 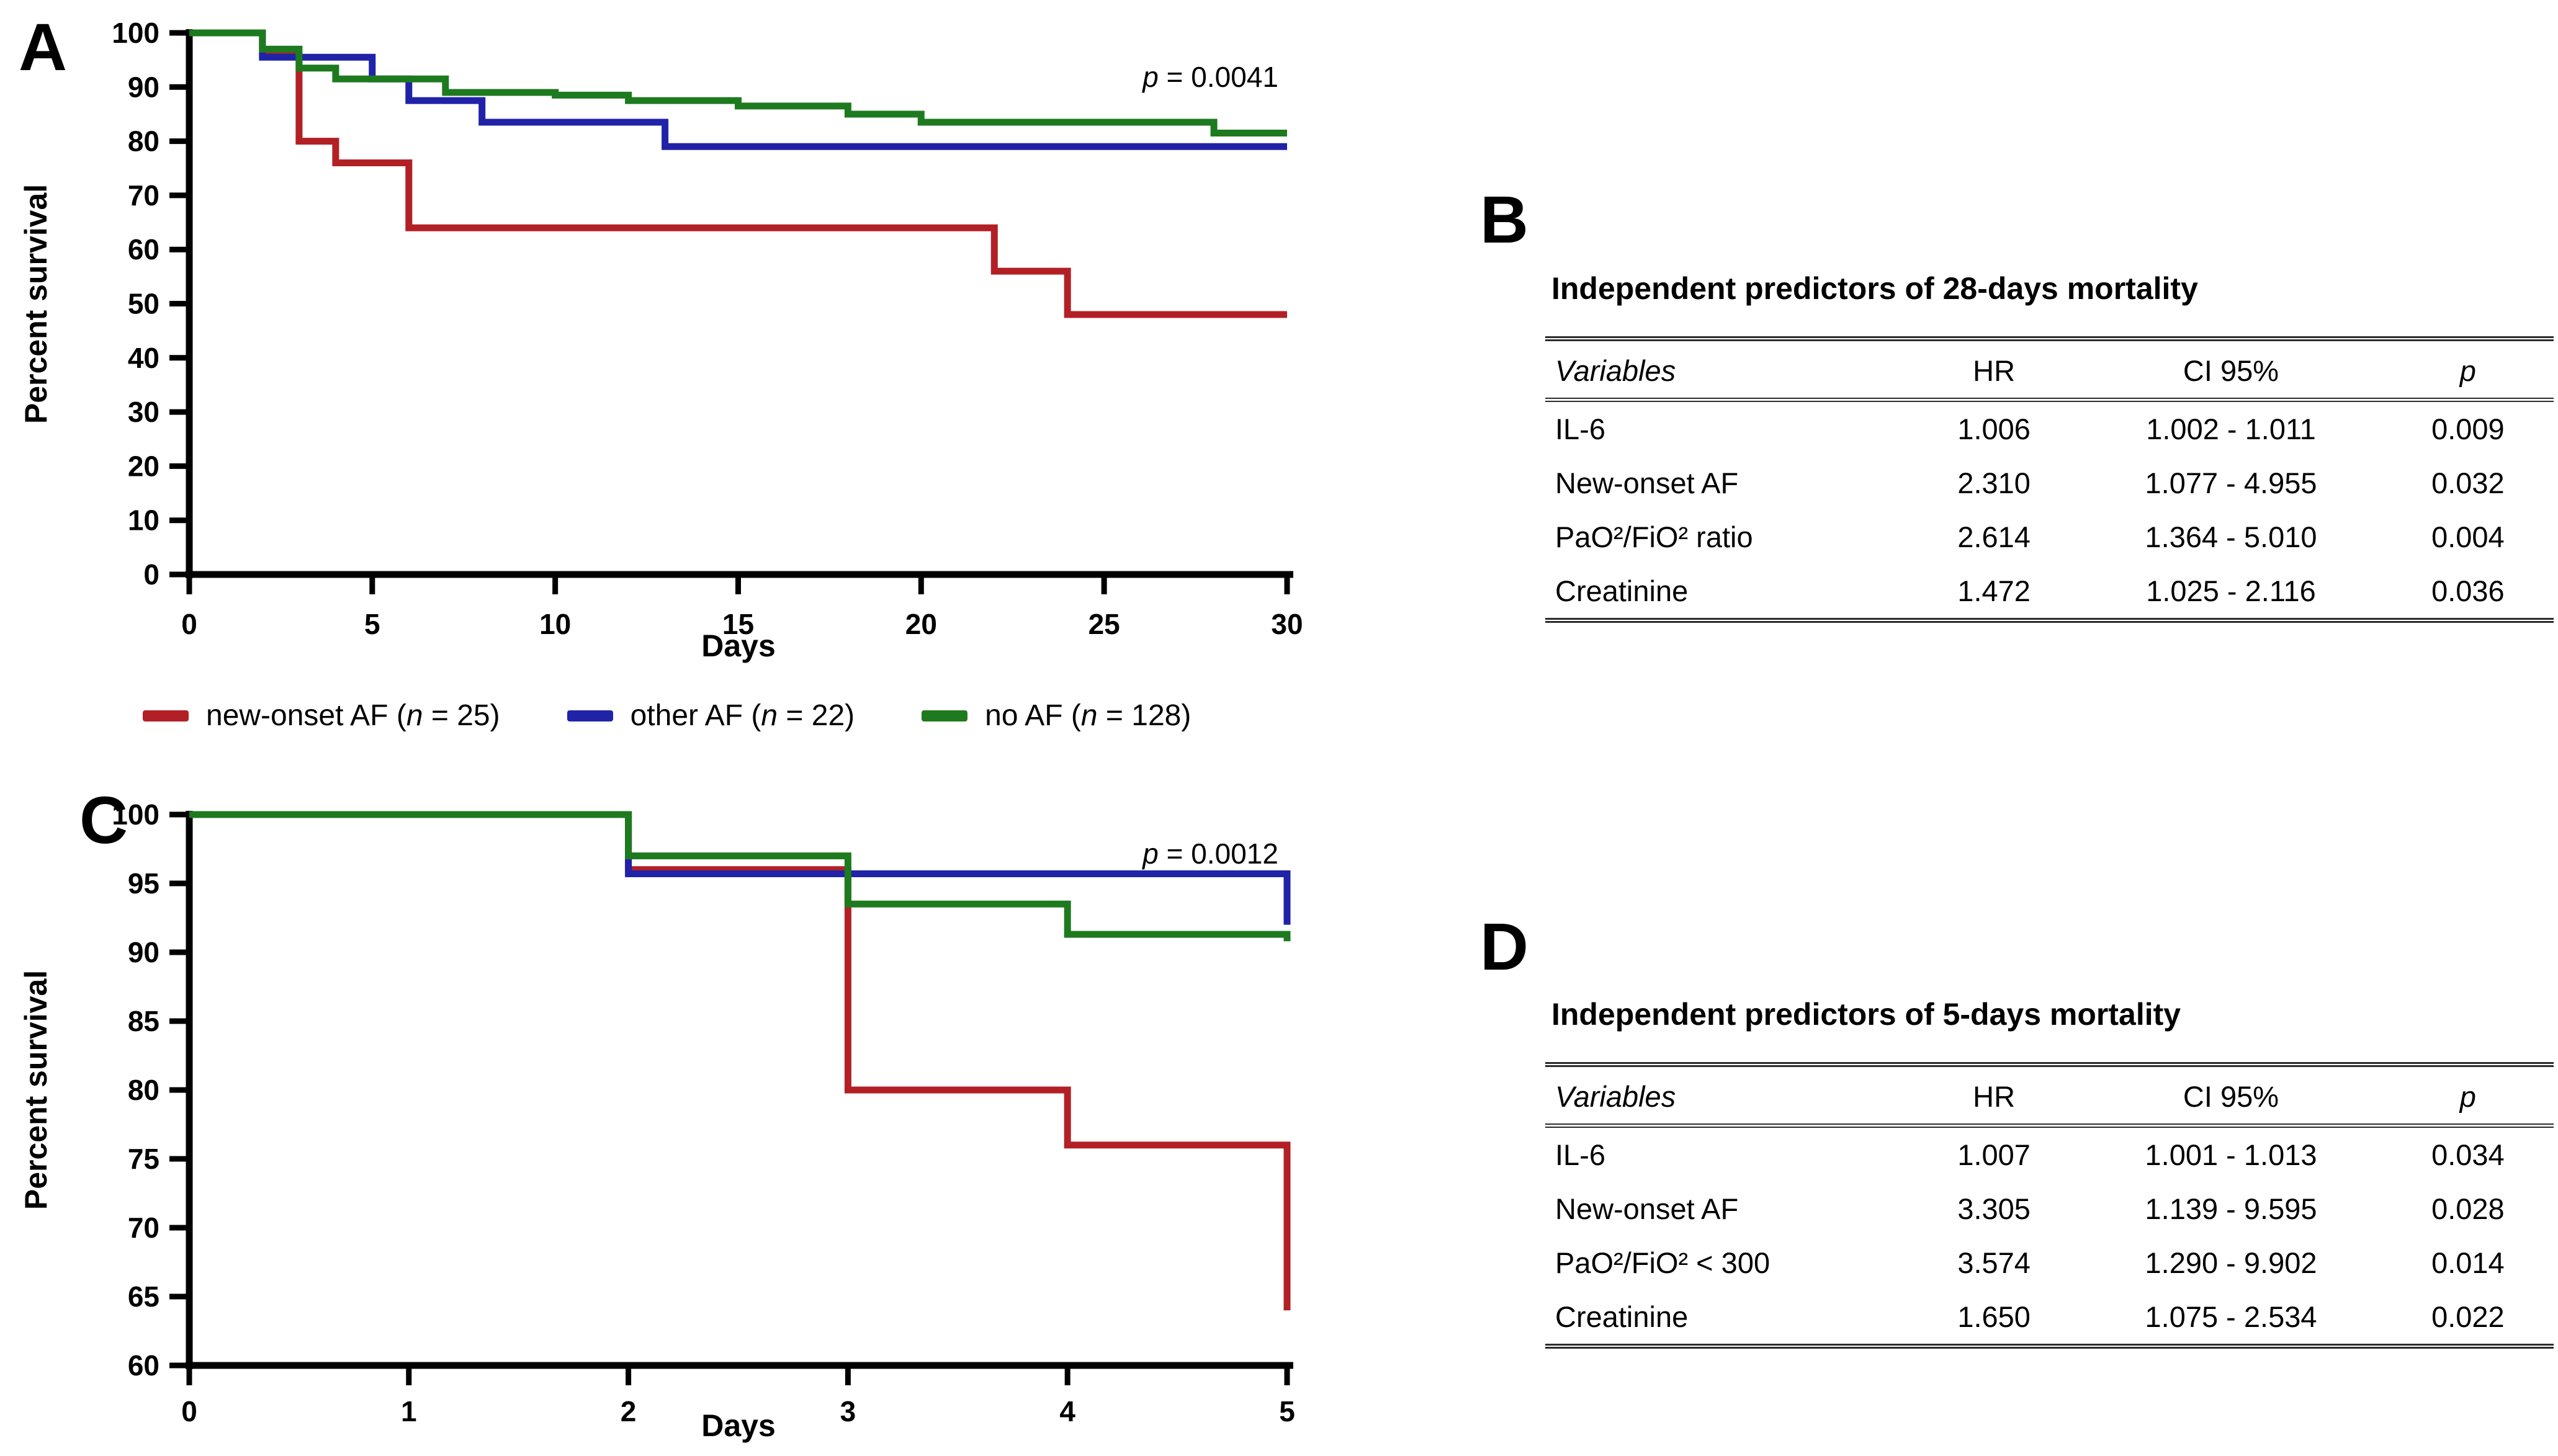 What do you see at coordinates (1504, 219) in the screenshot?
I see `panel-b-letter: B` at bounding box center [1504, 219].